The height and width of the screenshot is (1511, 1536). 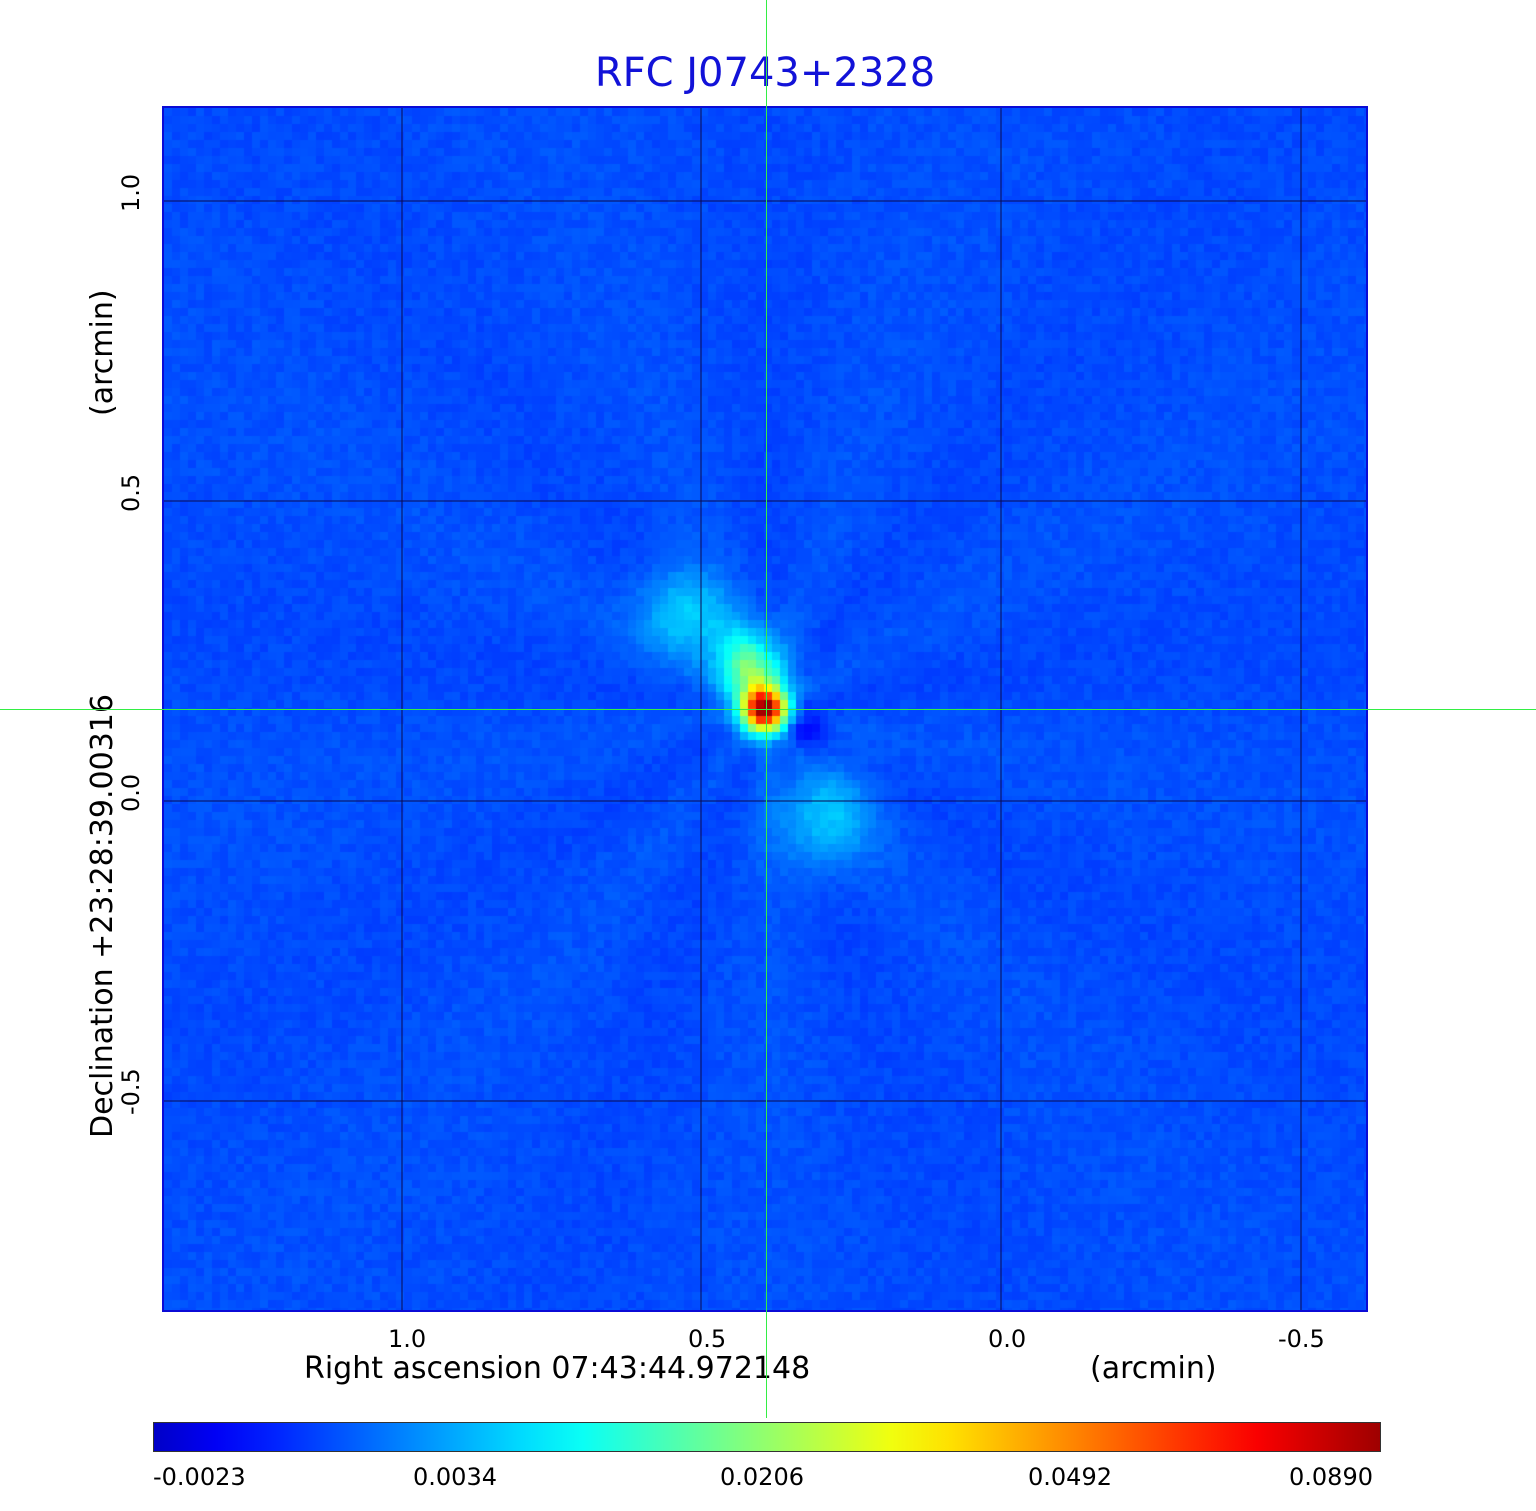 I want to click on image-title: RFC J0743+2328, so click(x=765, y=73).